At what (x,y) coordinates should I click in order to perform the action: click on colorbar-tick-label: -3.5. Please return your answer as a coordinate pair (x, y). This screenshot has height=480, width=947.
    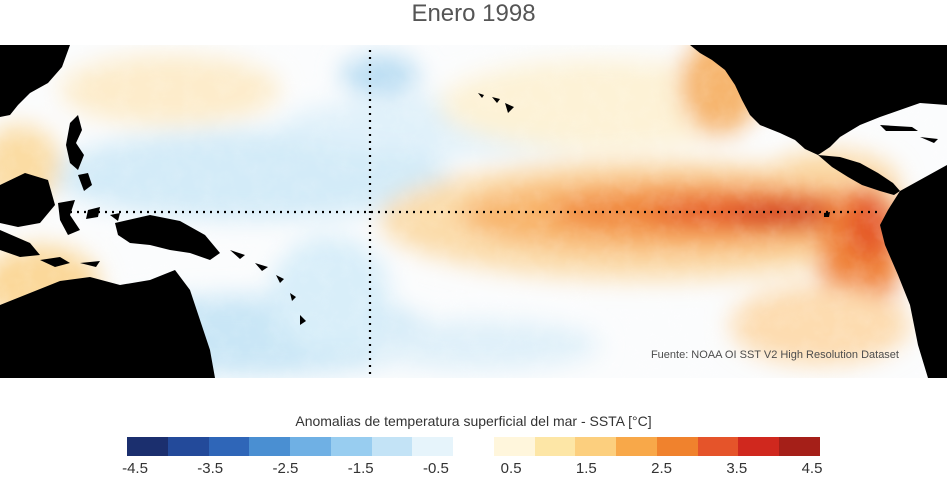
    Looking at the image, I should click on (210, 468).